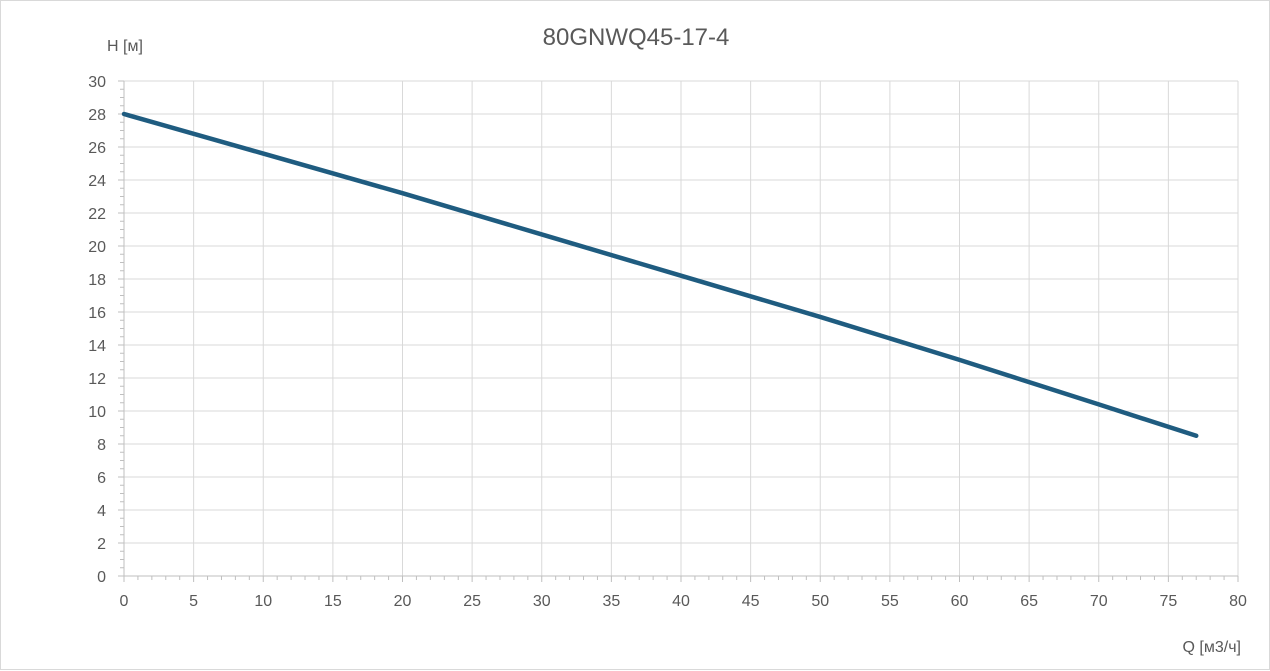  I want to click on x-tick-label: 50, so click(820, 601).